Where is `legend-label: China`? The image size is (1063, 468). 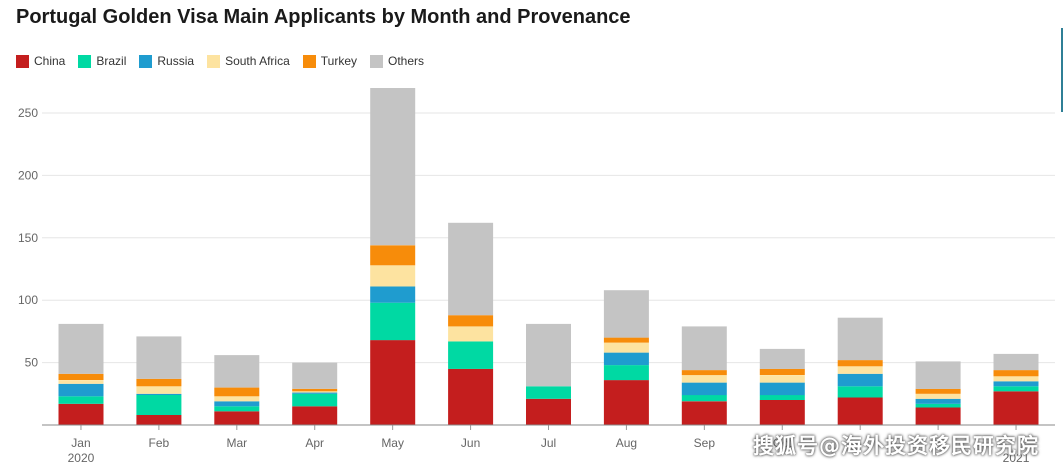 legend-label: China is located at coordinates (50, 61).